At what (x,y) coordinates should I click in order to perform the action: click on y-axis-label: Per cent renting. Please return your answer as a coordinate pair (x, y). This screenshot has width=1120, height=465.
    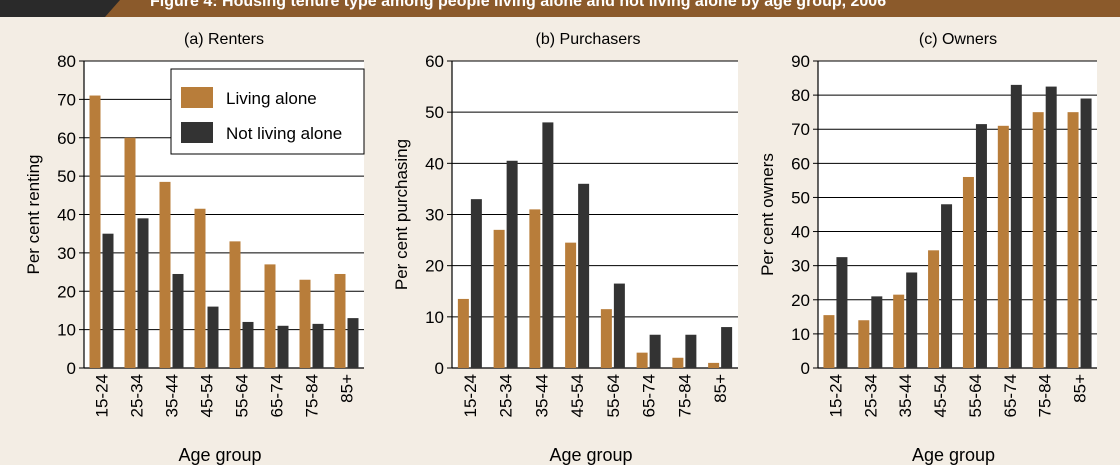
    Looking at the image, I should click on (33, 214).